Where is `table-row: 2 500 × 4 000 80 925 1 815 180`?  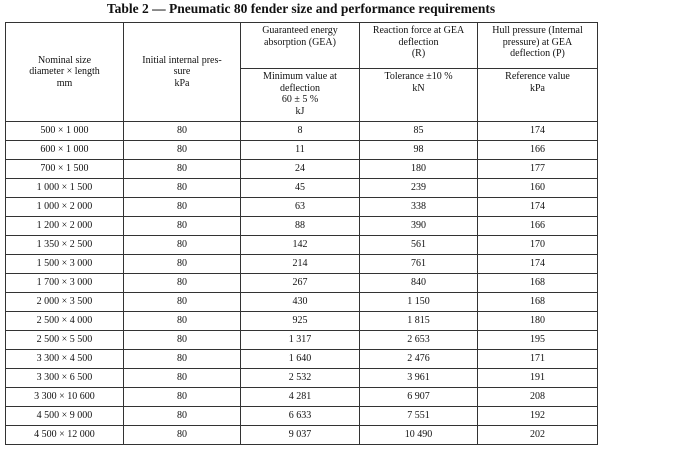 table-row: 2 500 × 4 000 80 925 1 815 180 is located at coordinates (301, 321).